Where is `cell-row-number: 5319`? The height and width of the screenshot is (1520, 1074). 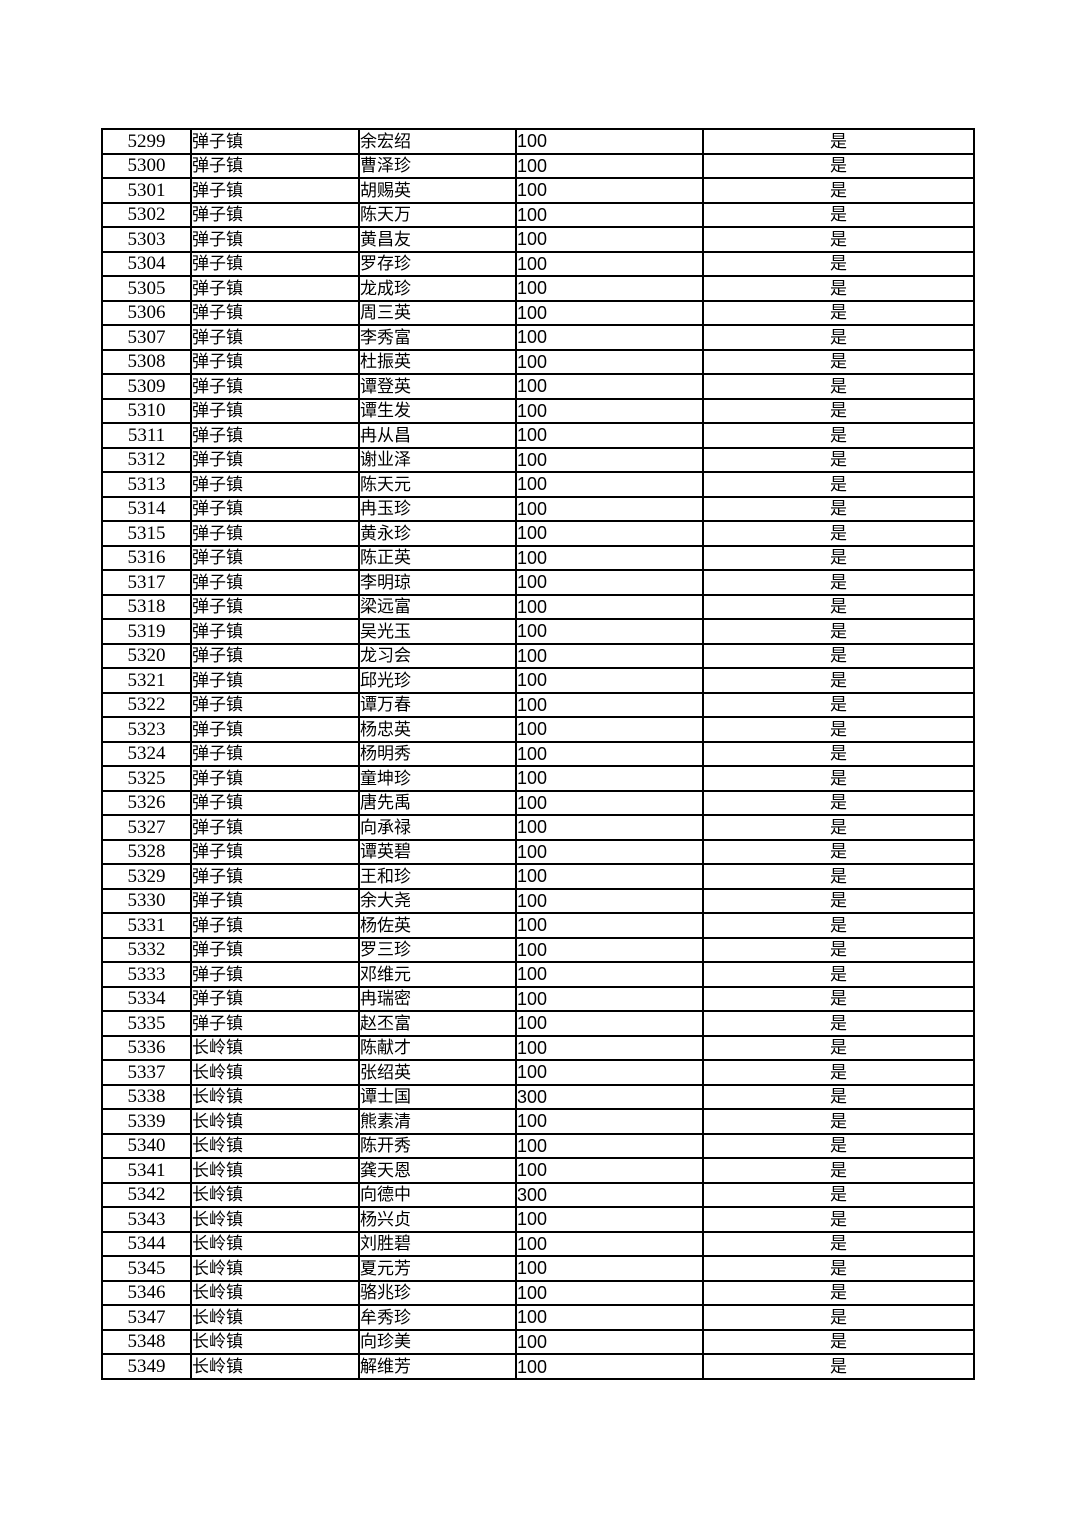
cell-row-number: 5319 is located at coordinates (146, 631).